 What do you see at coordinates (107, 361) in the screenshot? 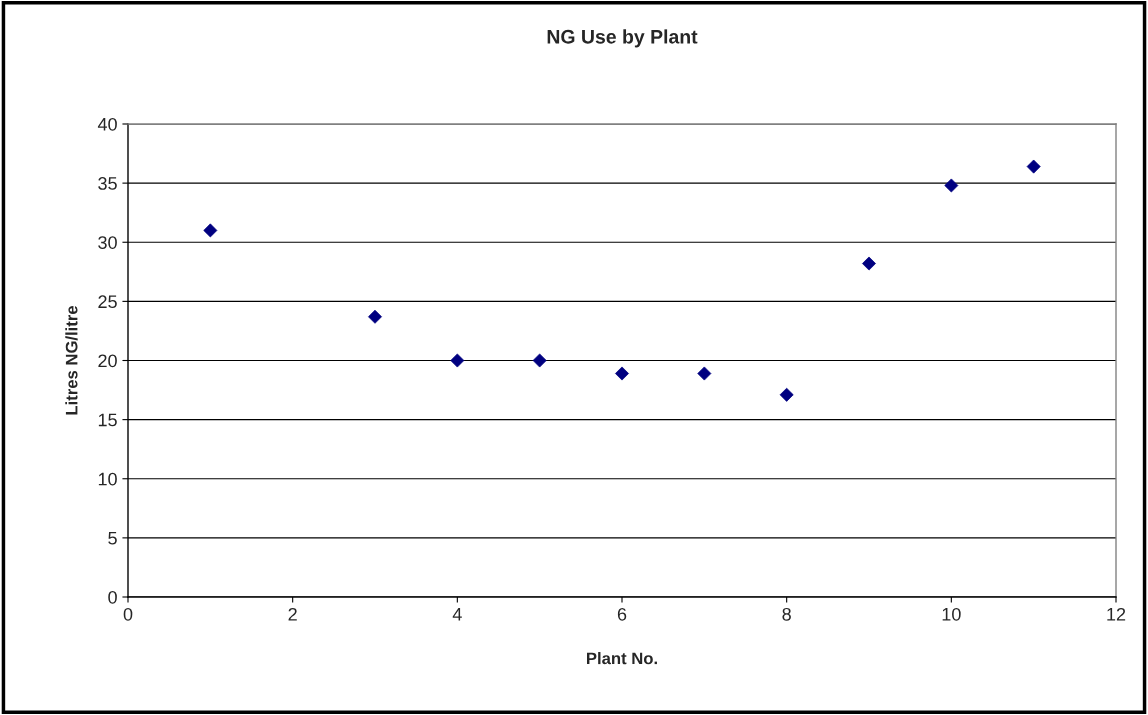
I see `y-tick-label: 20` at bounding box center [107, 361].